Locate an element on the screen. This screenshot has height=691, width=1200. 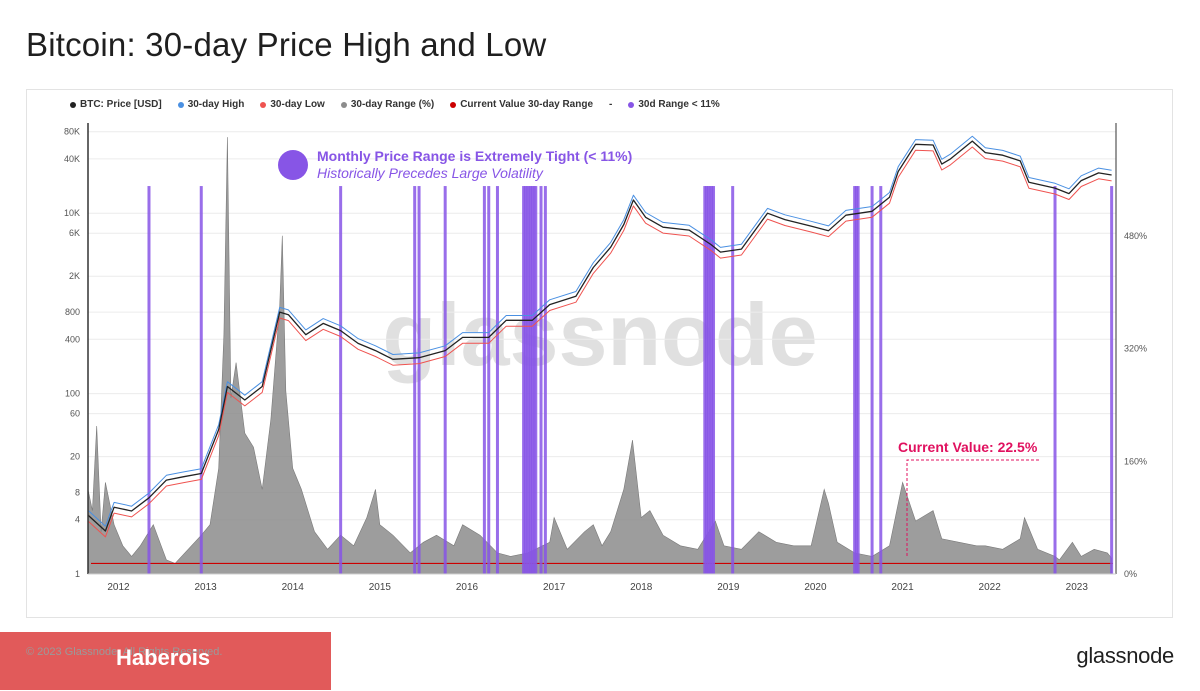
legend-item-high: 30-day High is located at coordinates (211, 104).